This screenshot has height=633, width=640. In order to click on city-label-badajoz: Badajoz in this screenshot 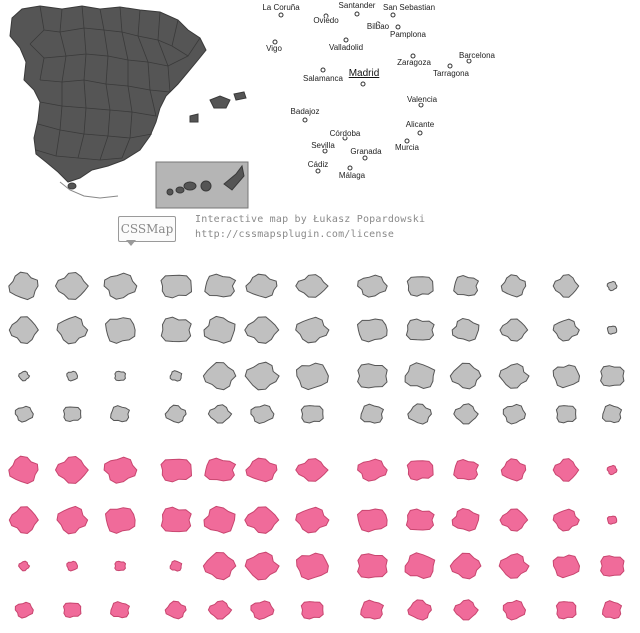, I will do `click(305, 111)`.